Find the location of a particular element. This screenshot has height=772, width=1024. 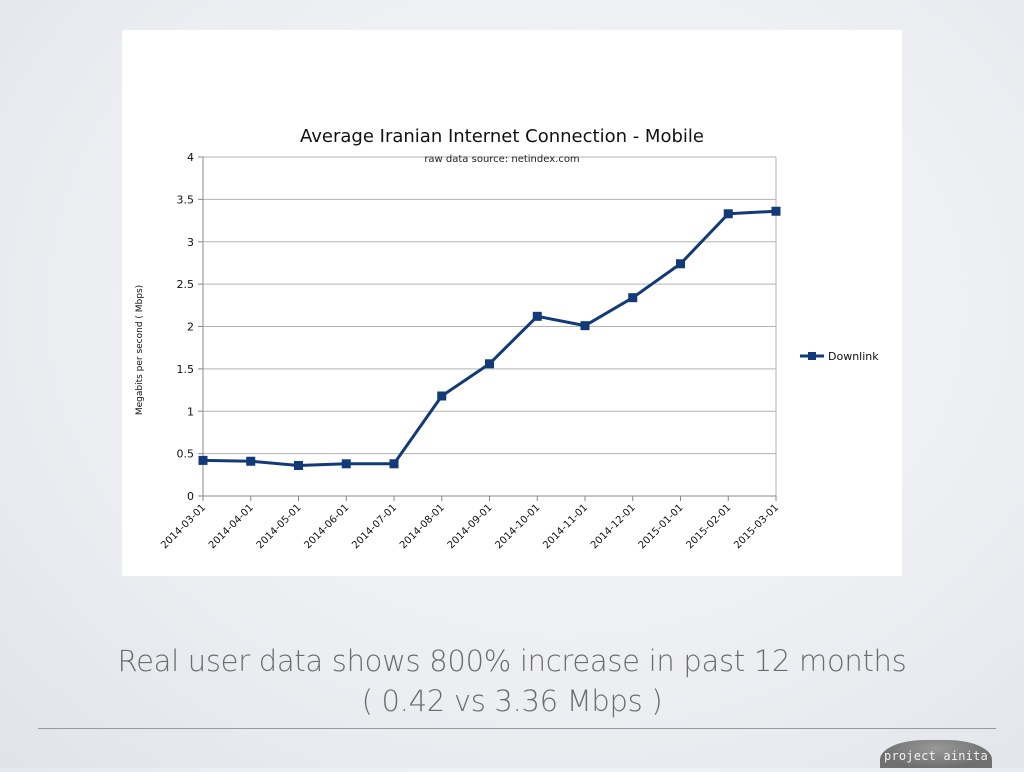

ytick-label-6: 3 is located at coordinates (190, 242).